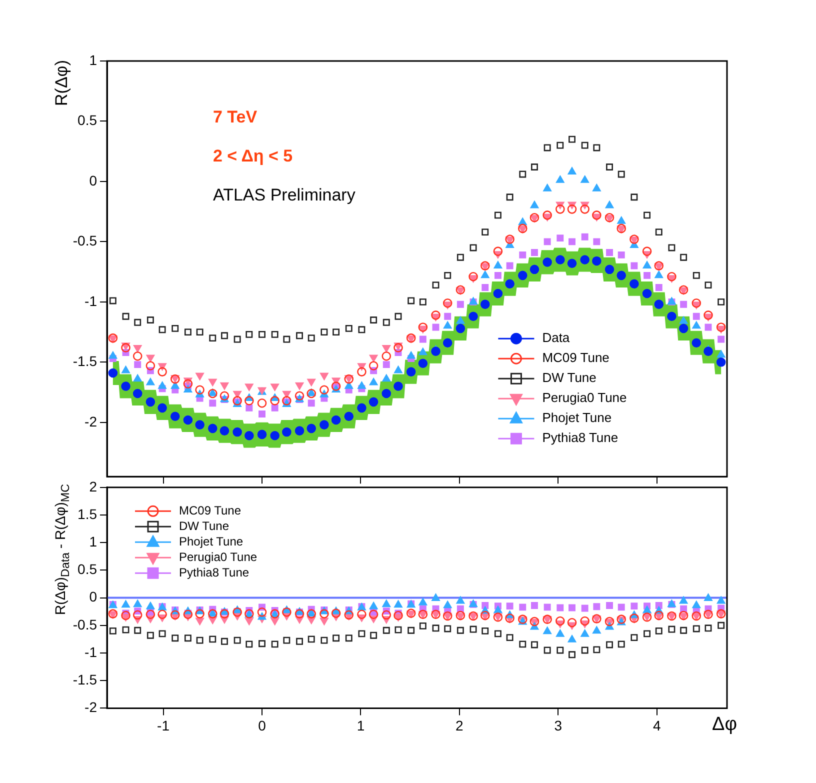  Describe the element at coordinates (556, 338) in the screenshot. I see `legend-label: Data` at that location.